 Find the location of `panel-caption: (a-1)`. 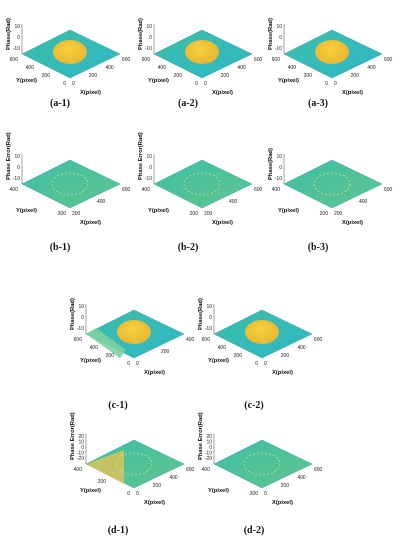

panel-caption: (a-1) is located at coordinates (60, 103).